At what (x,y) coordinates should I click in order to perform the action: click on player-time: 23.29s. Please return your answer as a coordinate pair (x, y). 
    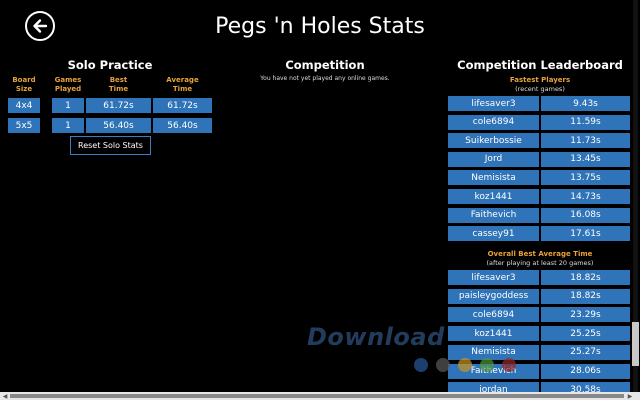
    Looking at the image, I should click on (585, 315).